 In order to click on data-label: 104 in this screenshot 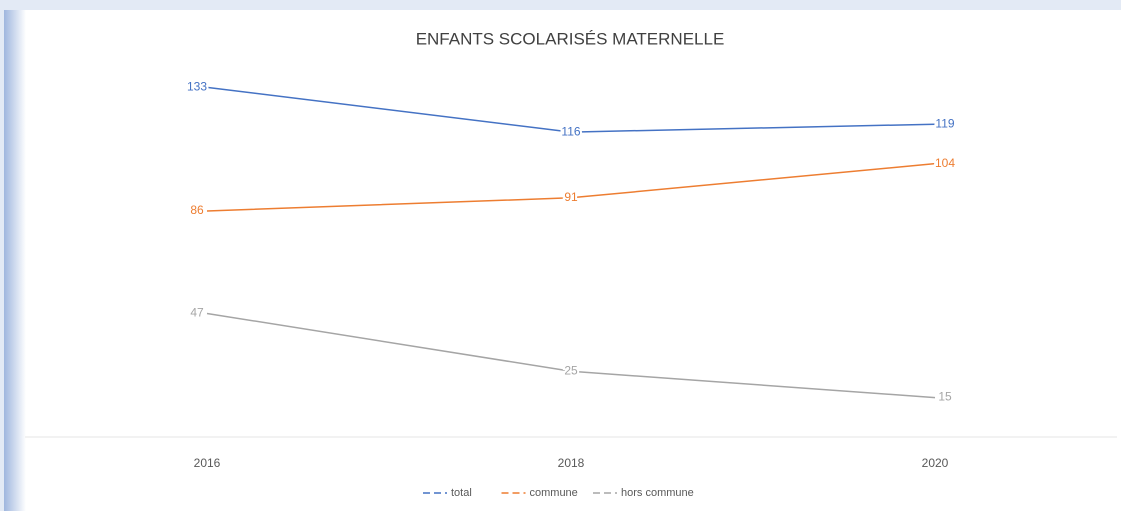, I will do `click(945, 163)`.